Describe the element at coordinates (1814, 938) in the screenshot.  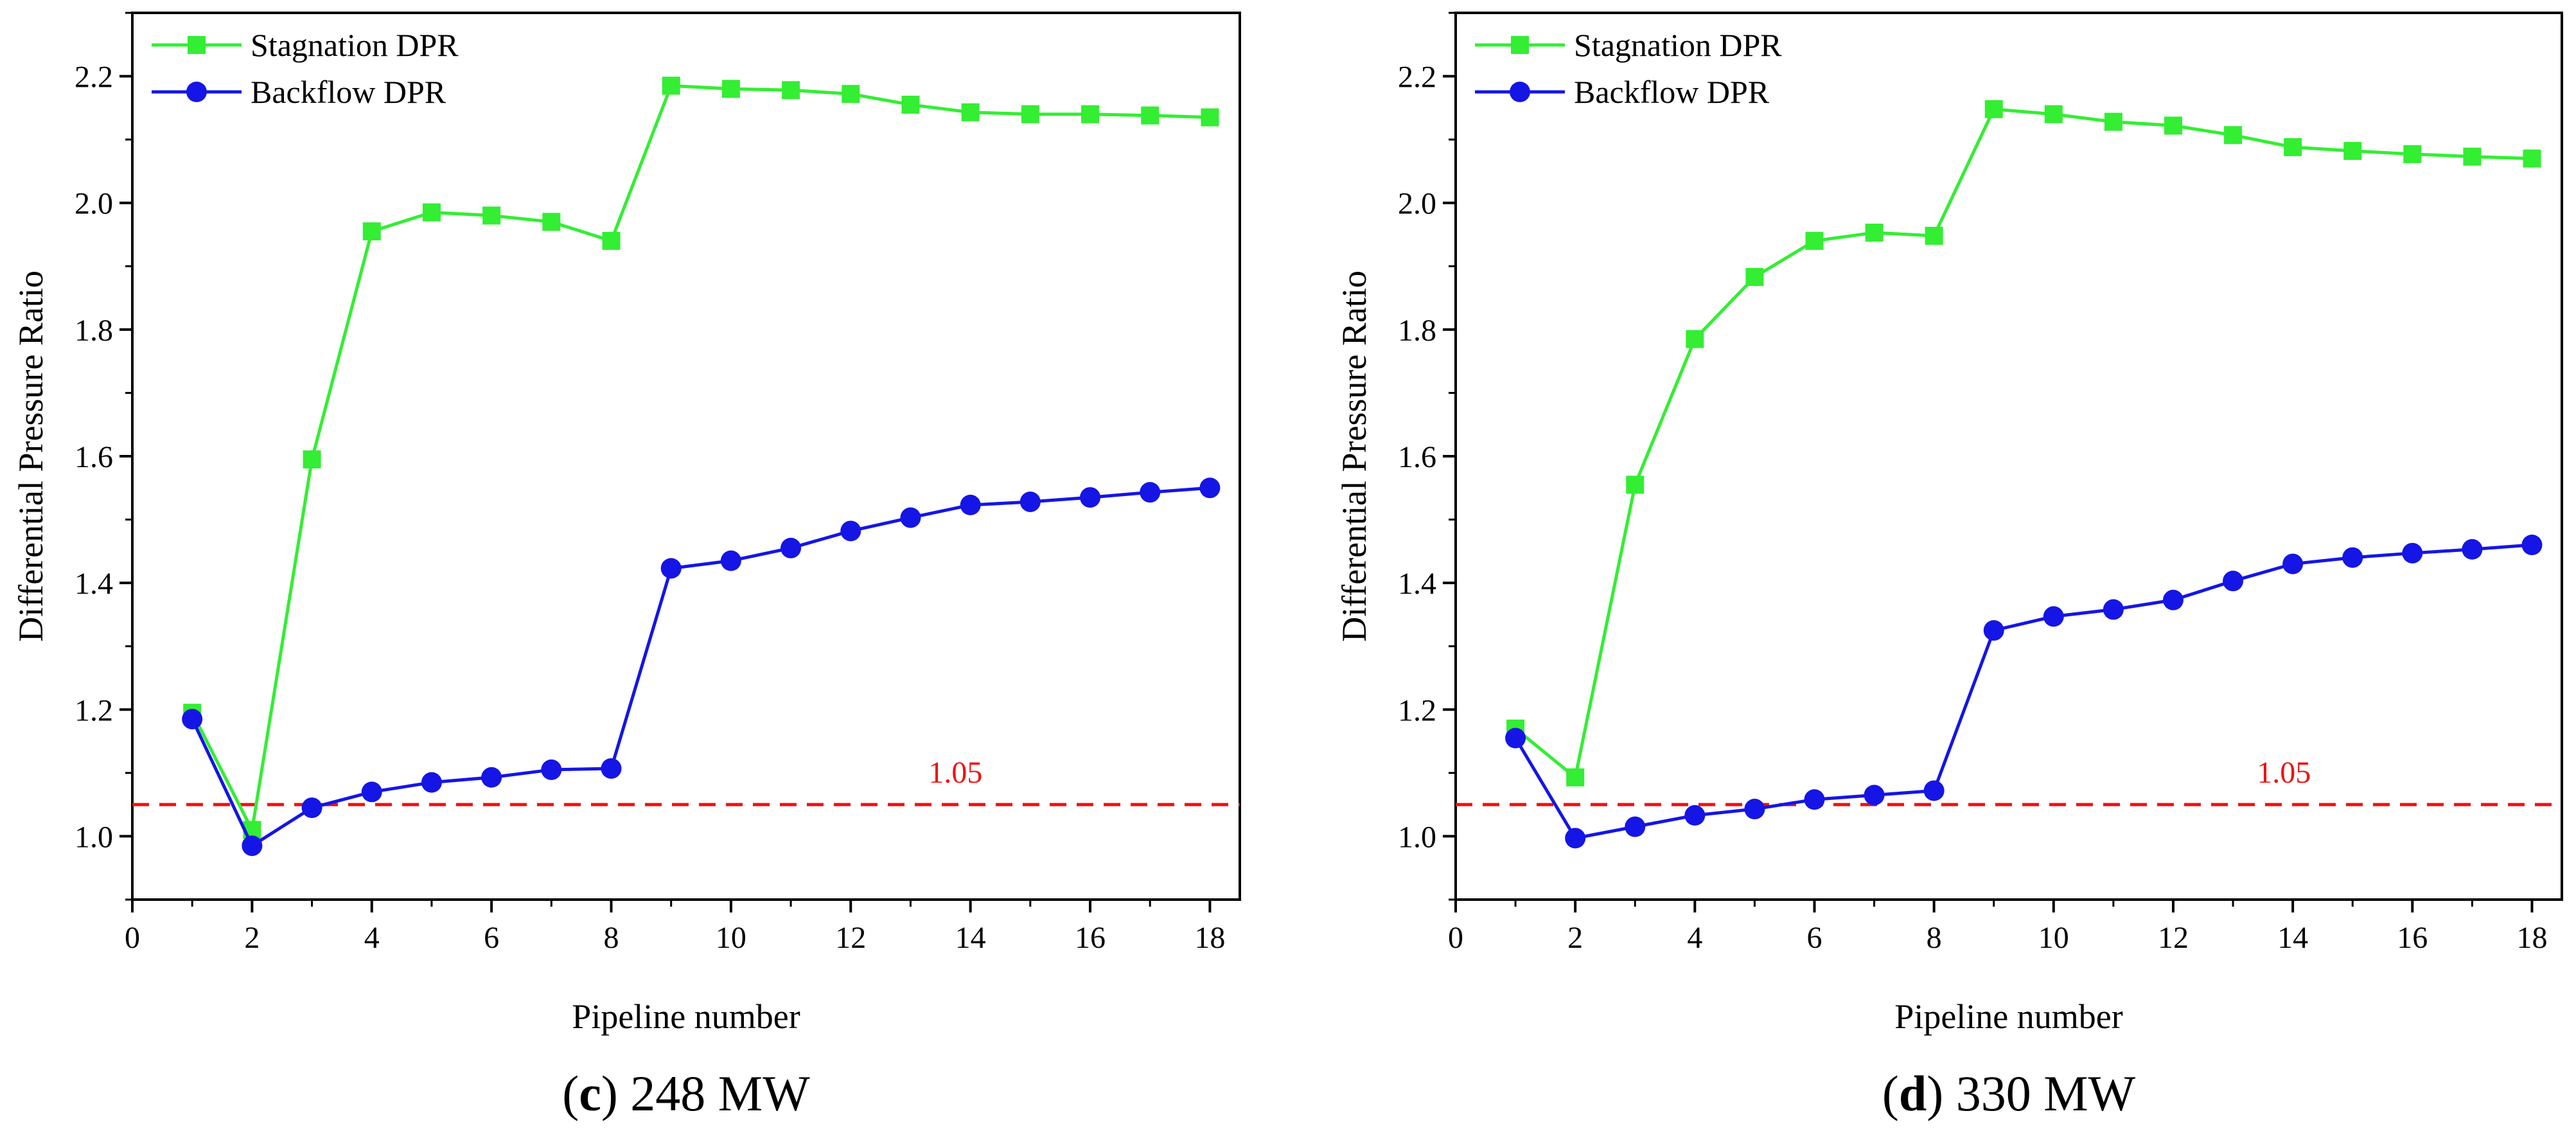
I see `x-tick-label: 6` at that location.